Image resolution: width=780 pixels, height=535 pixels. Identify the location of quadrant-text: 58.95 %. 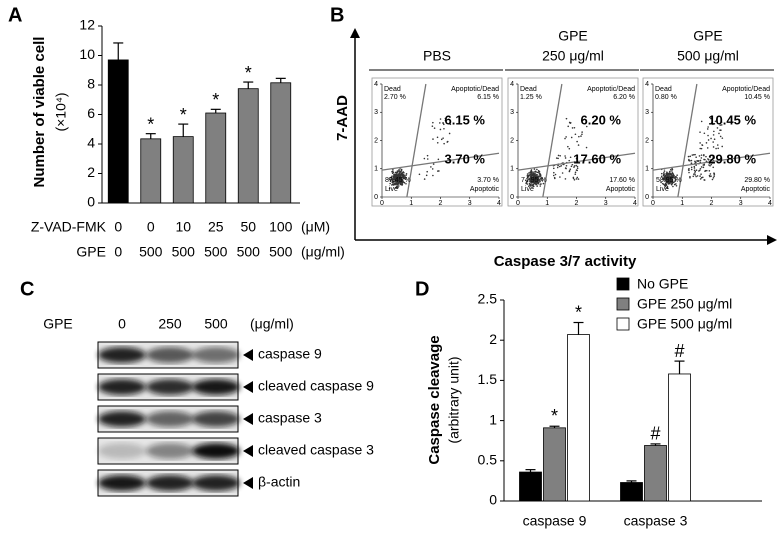
(669, 180).